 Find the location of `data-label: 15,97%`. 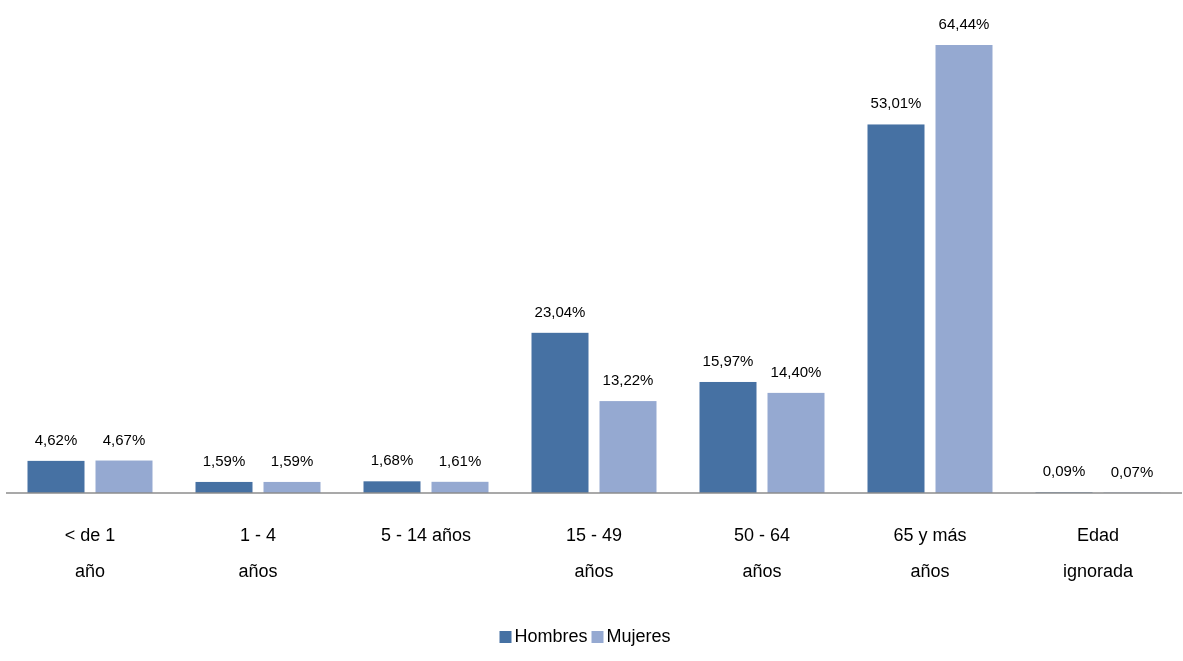

data-label: 15,97% is located at coordinates (728, 360).